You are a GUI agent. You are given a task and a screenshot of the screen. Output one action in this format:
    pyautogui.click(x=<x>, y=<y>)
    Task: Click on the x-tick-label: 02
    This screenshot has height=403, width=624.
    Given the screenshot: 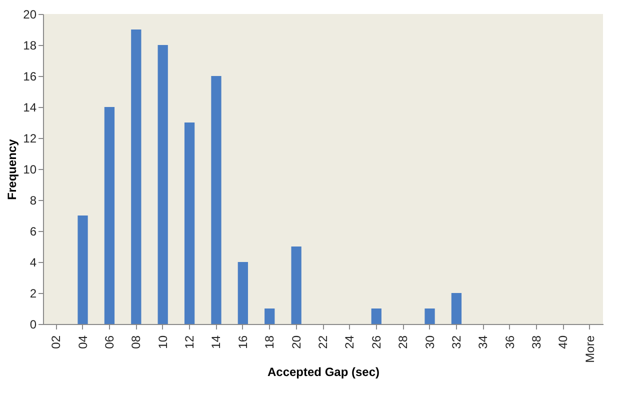 What is the action you would take?
    pyautogui.click(x=56, y=342)
    